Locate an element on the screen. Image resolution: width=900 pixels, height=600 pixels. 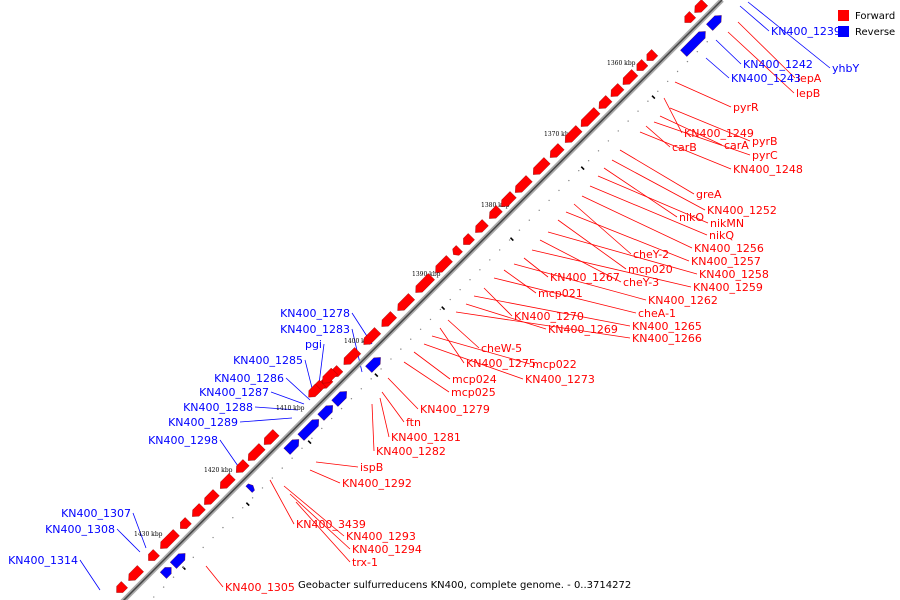
gene-label: KN400_1283 is located at coordinates (315, 329).